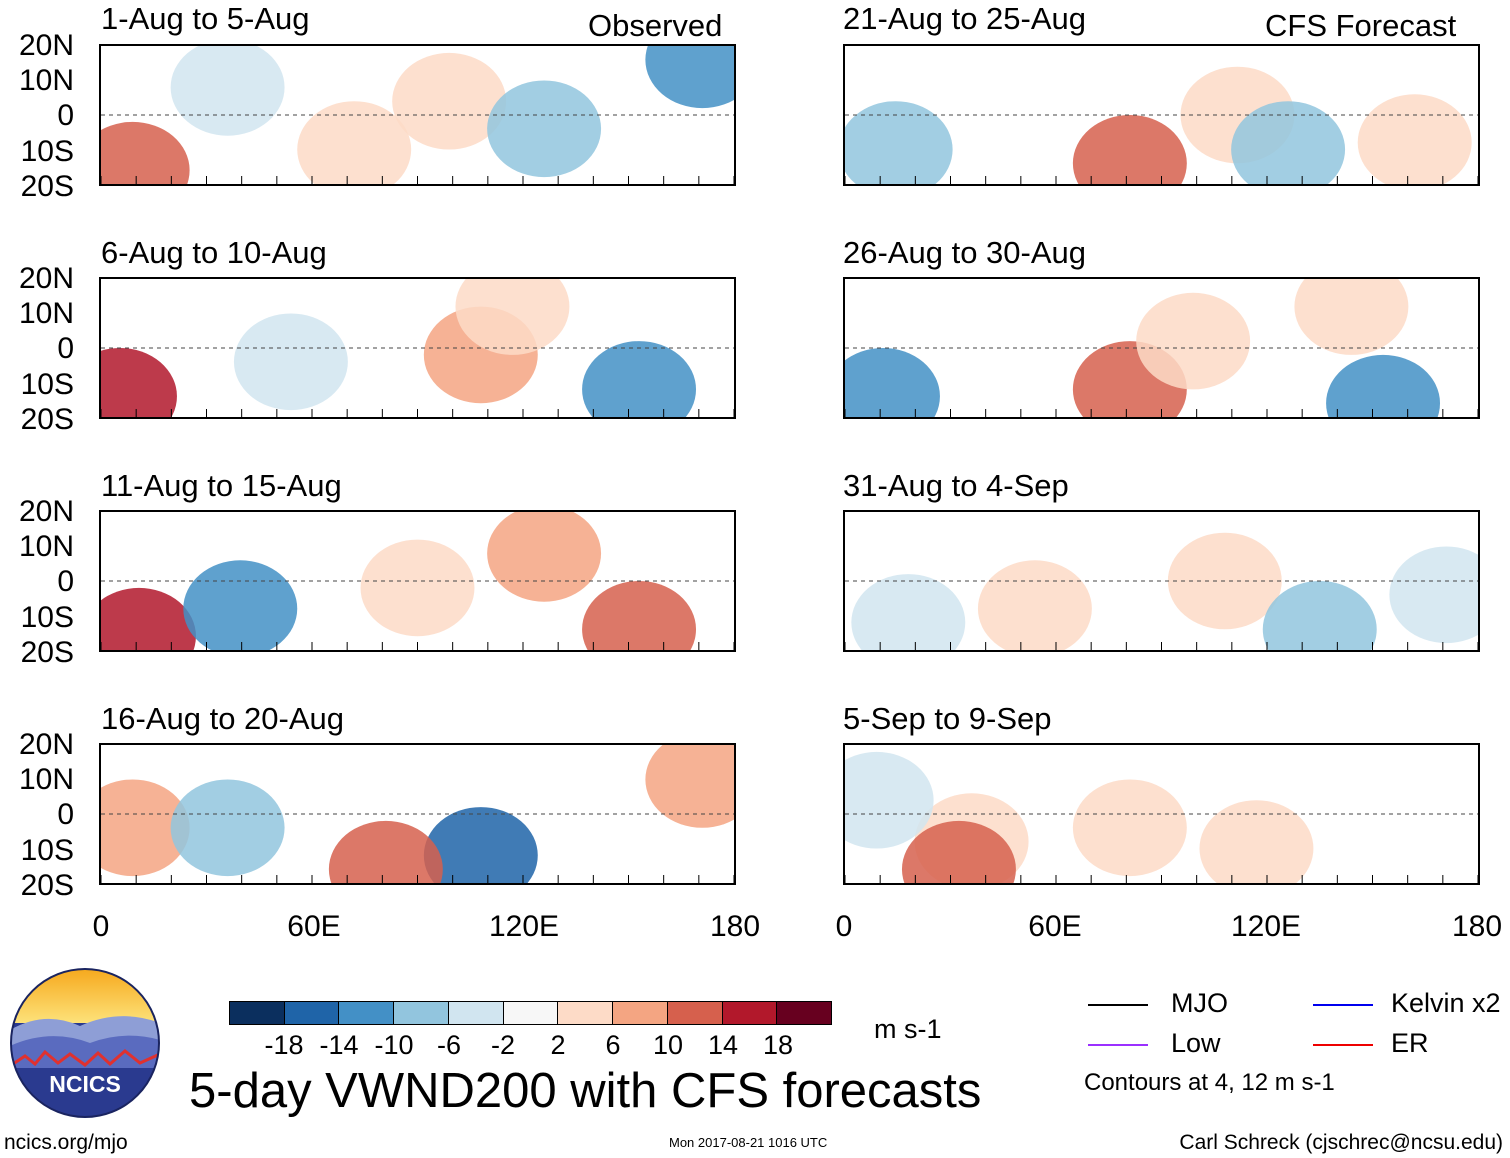 The width and height of the screenshot is (1510, 1158). What do you see at coordinates (668, 1045) in the screenshot?
I see `colorbar-tick: 10` at bounding box center [668, 1045].